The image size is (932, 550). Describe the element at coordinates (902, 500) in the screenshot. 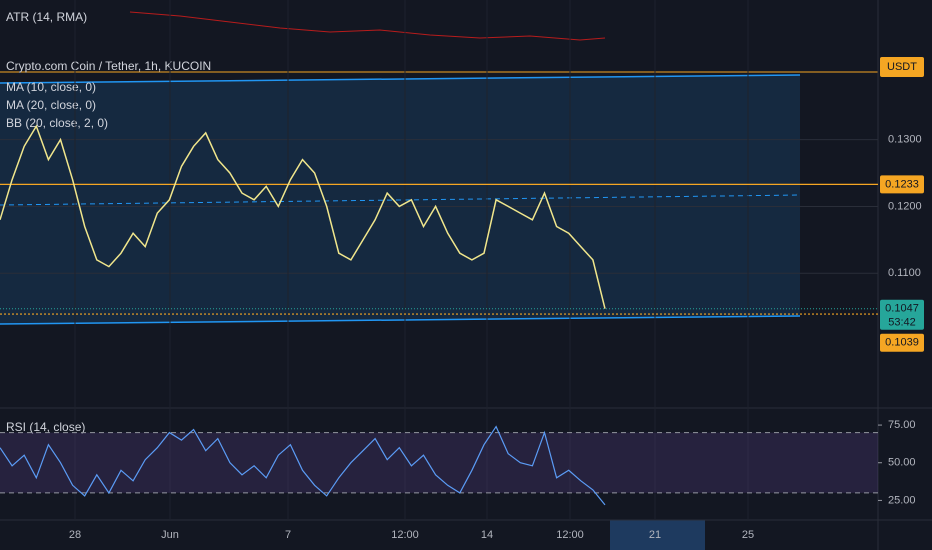

I see `rsi-tick-label: 25.00` at that location.